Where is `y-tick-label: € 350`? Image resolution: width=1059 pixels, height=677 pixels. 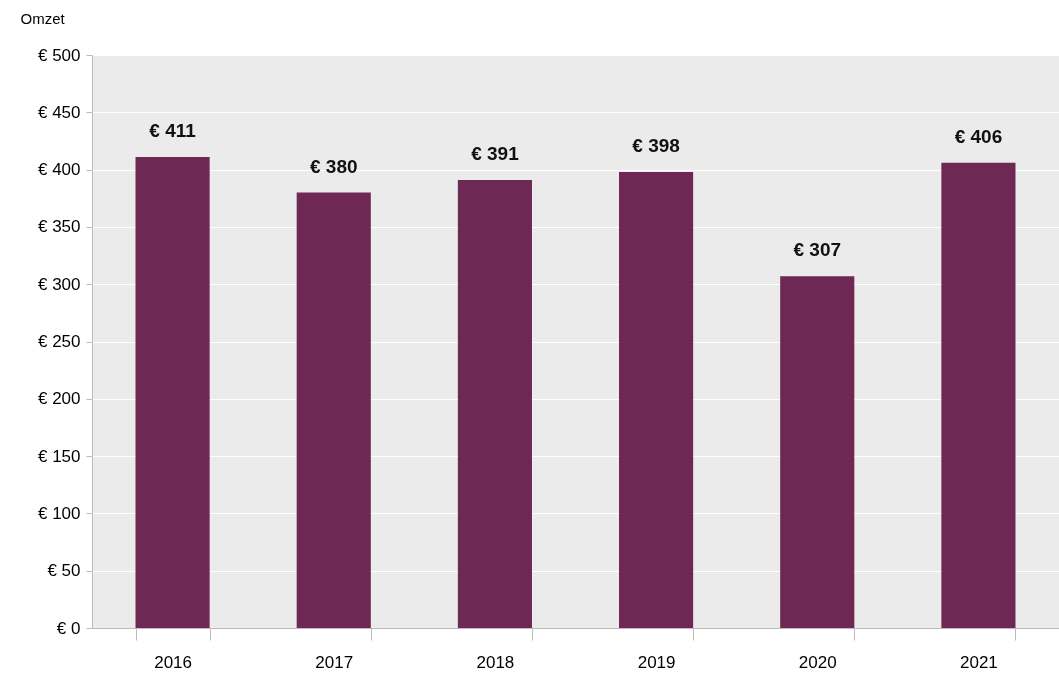
y-tick-label: € 350 is located at coordinates (59, 227).